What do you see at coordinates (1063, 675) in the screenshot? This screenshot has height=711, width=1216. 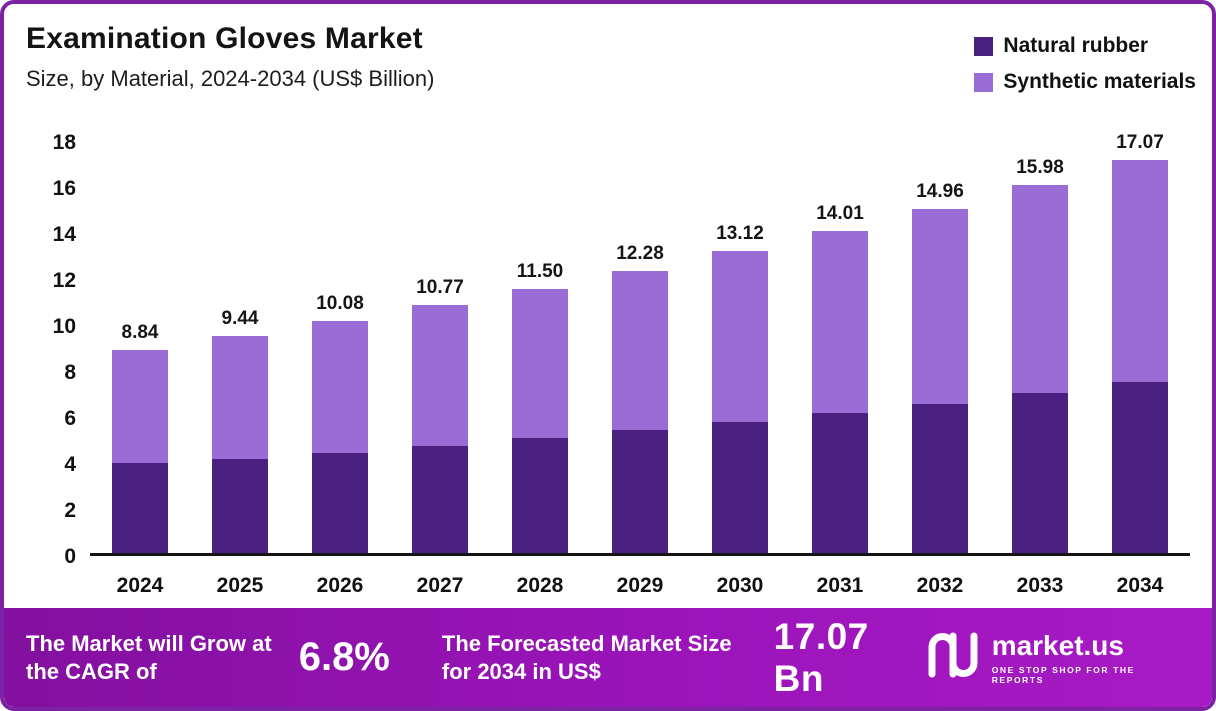 I see `brand-tagline: ONE STOP SHOP FOR THE REPORTS` at bounding box center [1063, 675].